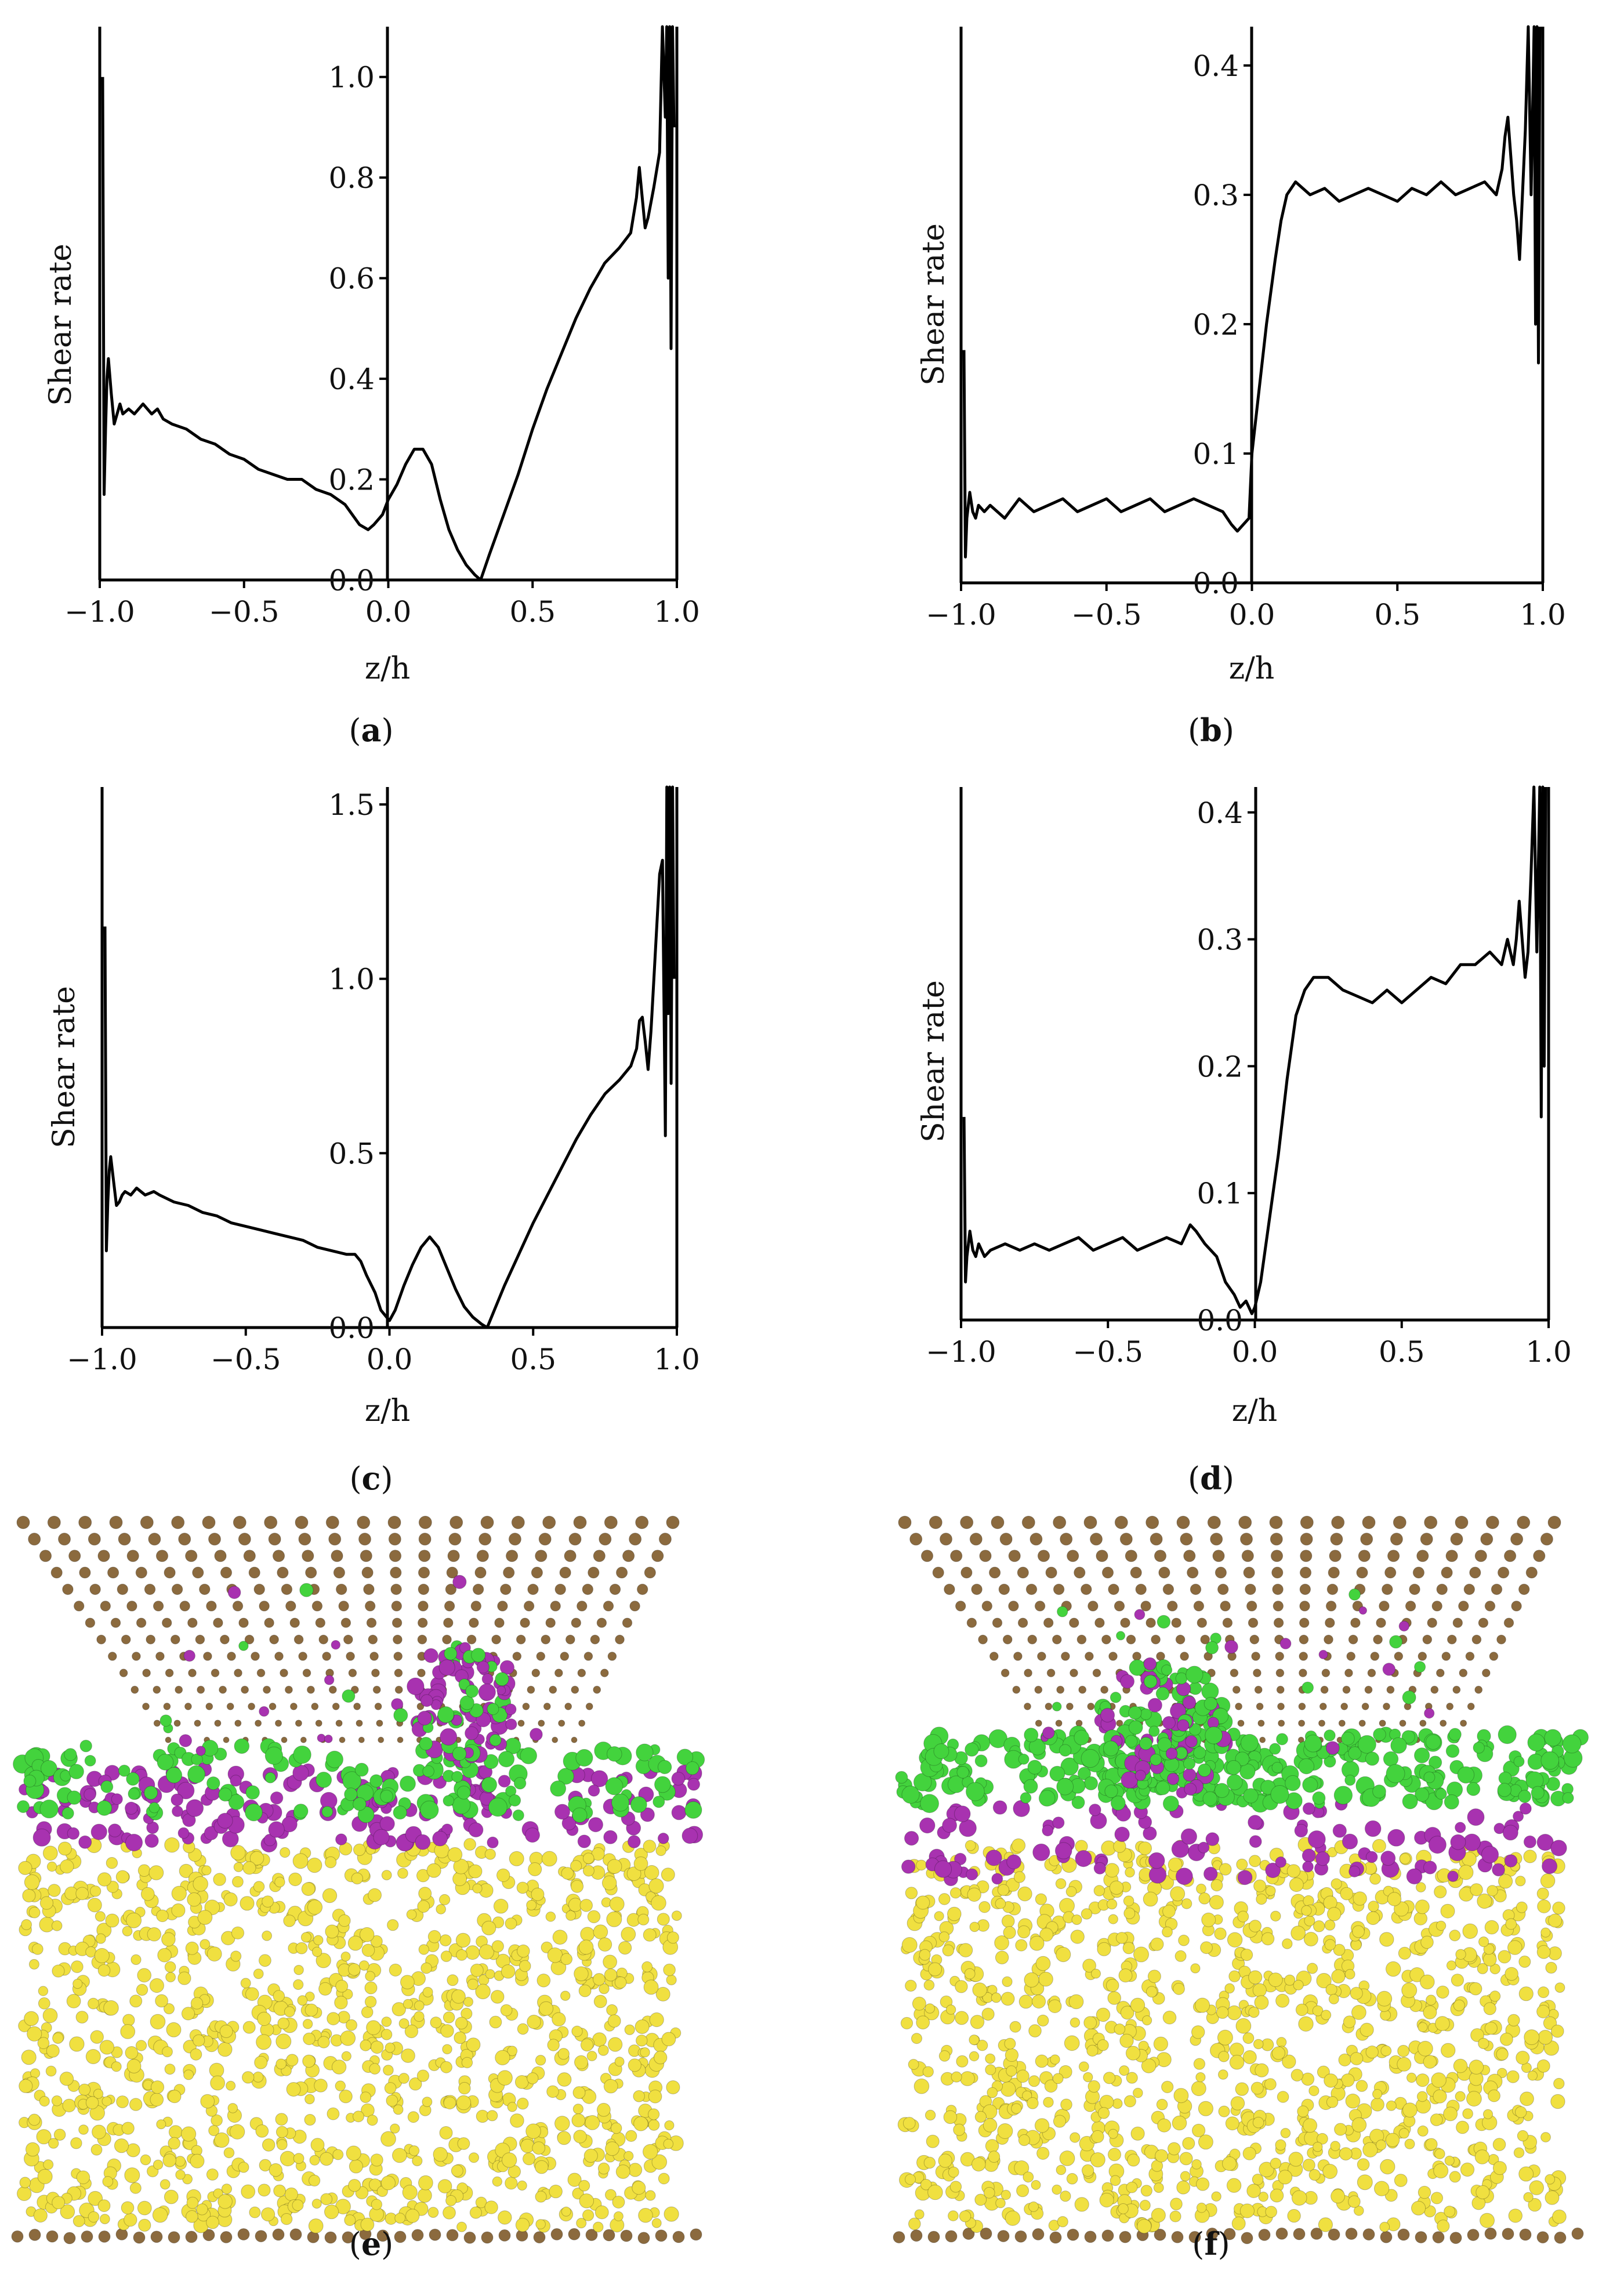 This screenshot has height=2270, width=1624. Describe the element at coordinates (351, 1328) in the screenshot. I see `y-tick-label: 0.0` at that location.